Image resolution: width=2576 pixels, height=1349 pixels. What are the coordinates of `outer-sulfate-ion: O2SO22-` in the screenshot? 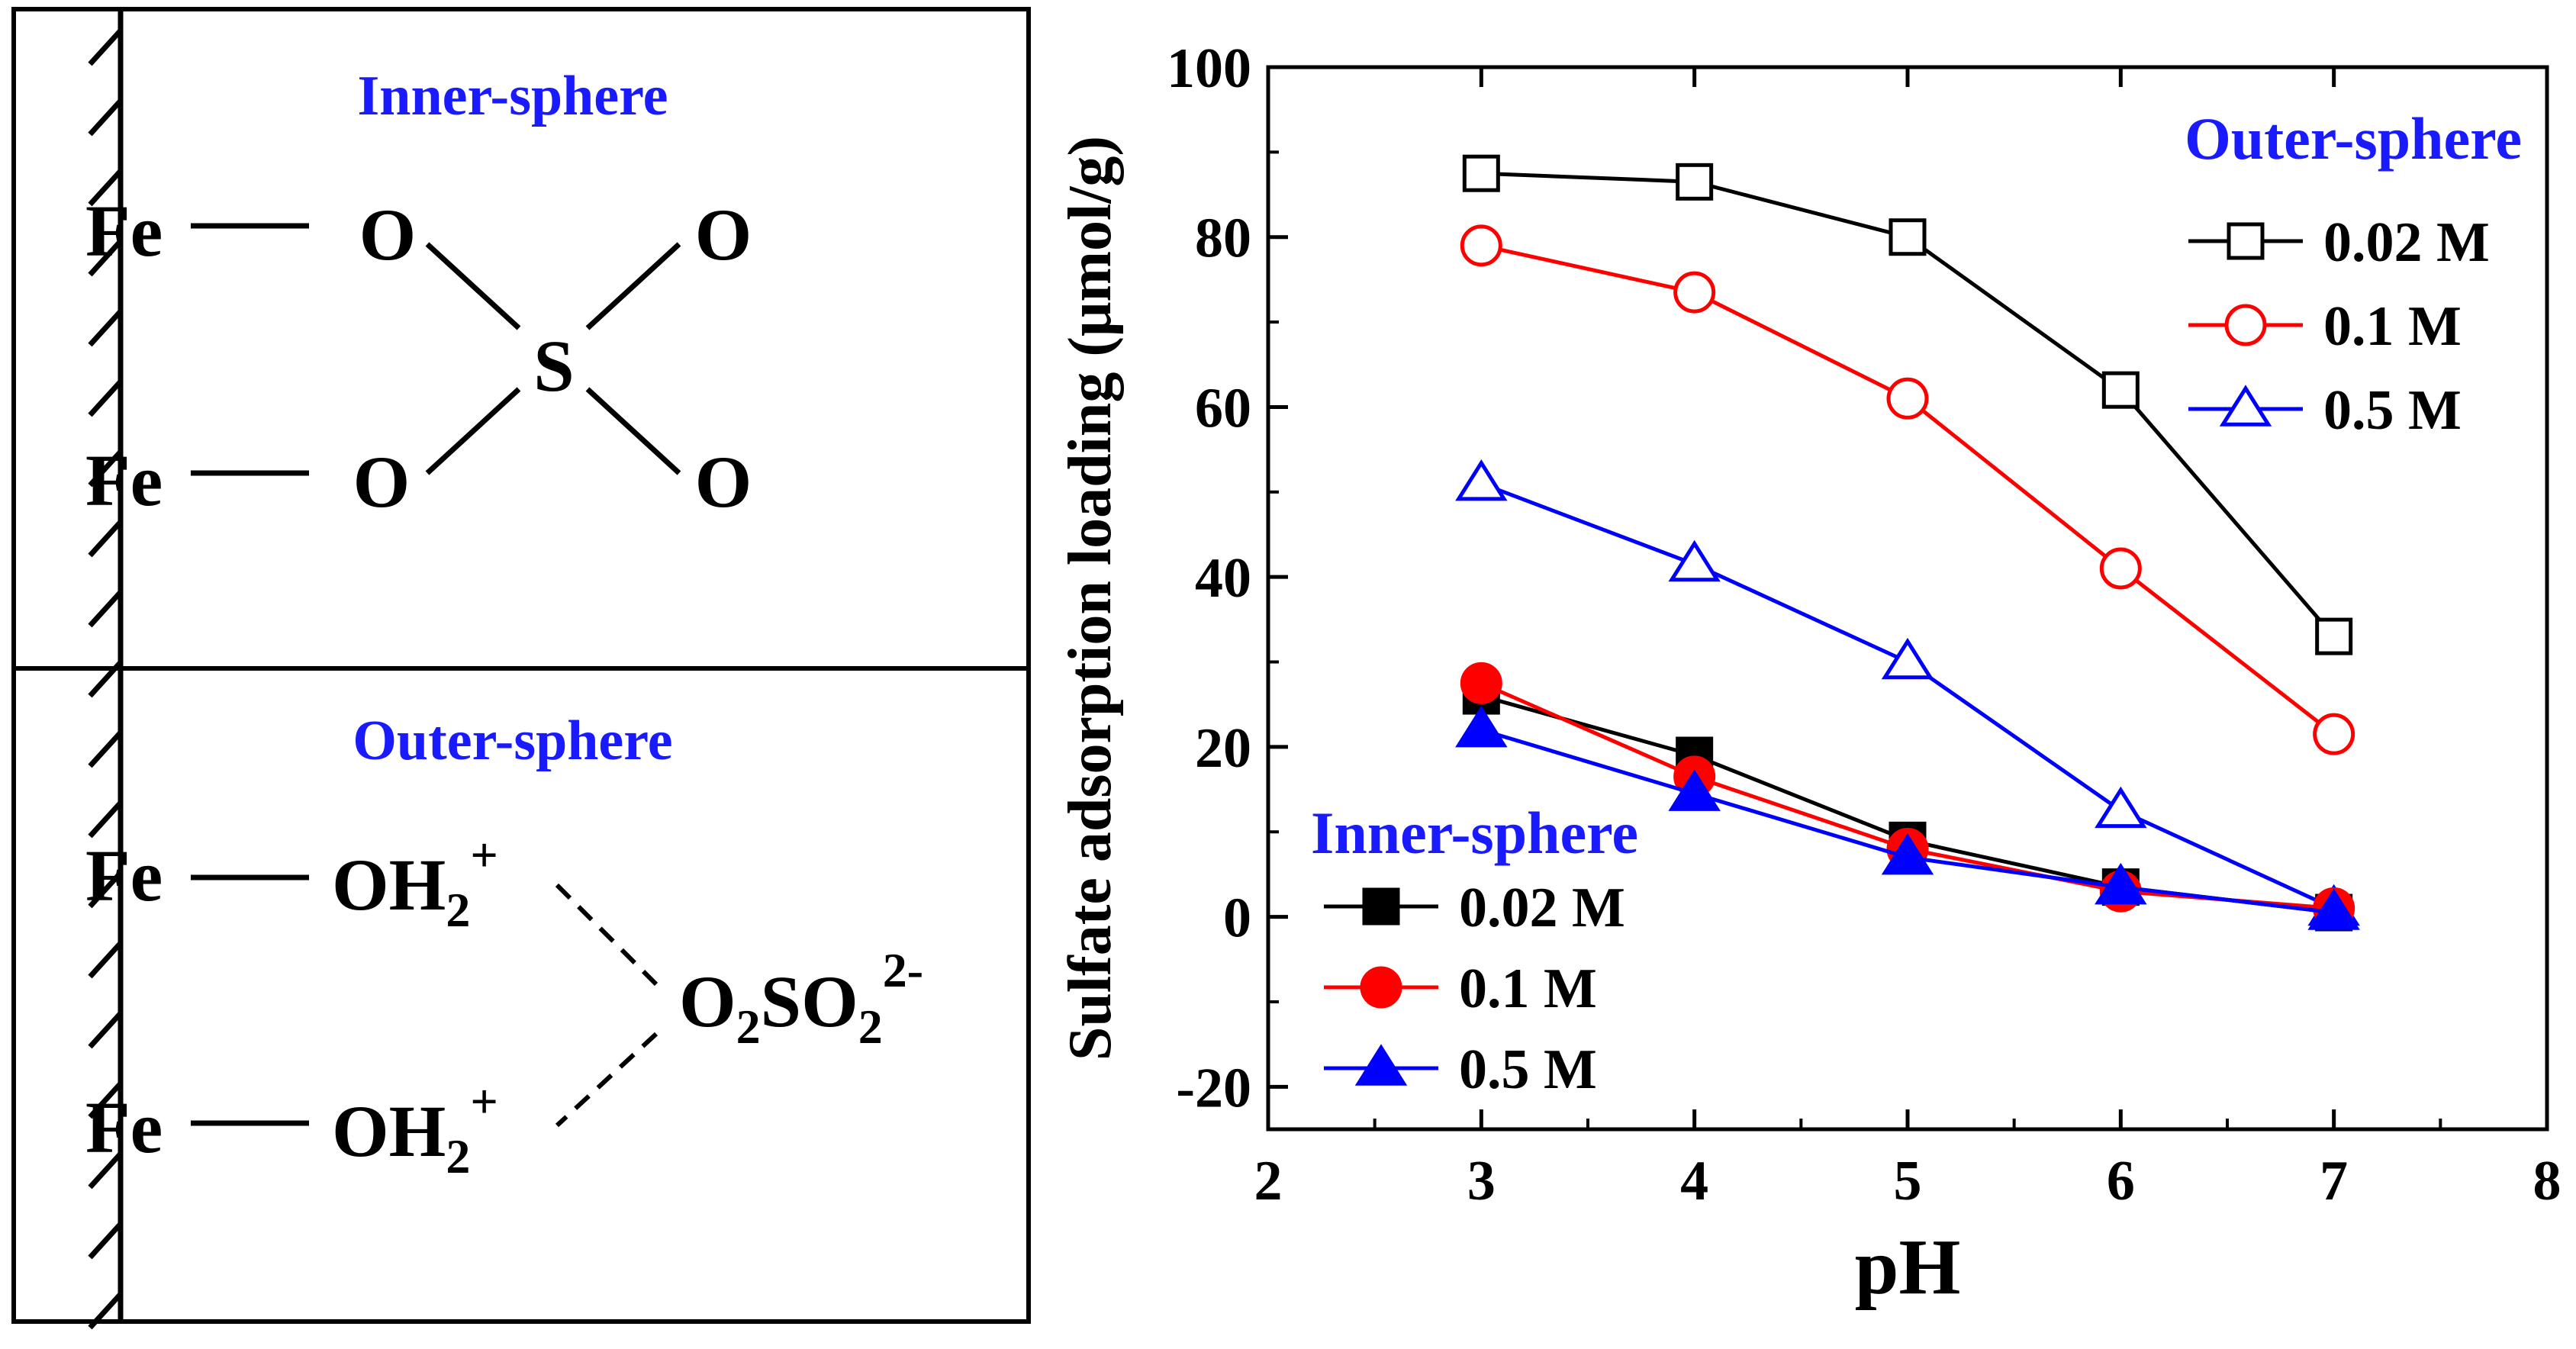 It's located at (801, 998).